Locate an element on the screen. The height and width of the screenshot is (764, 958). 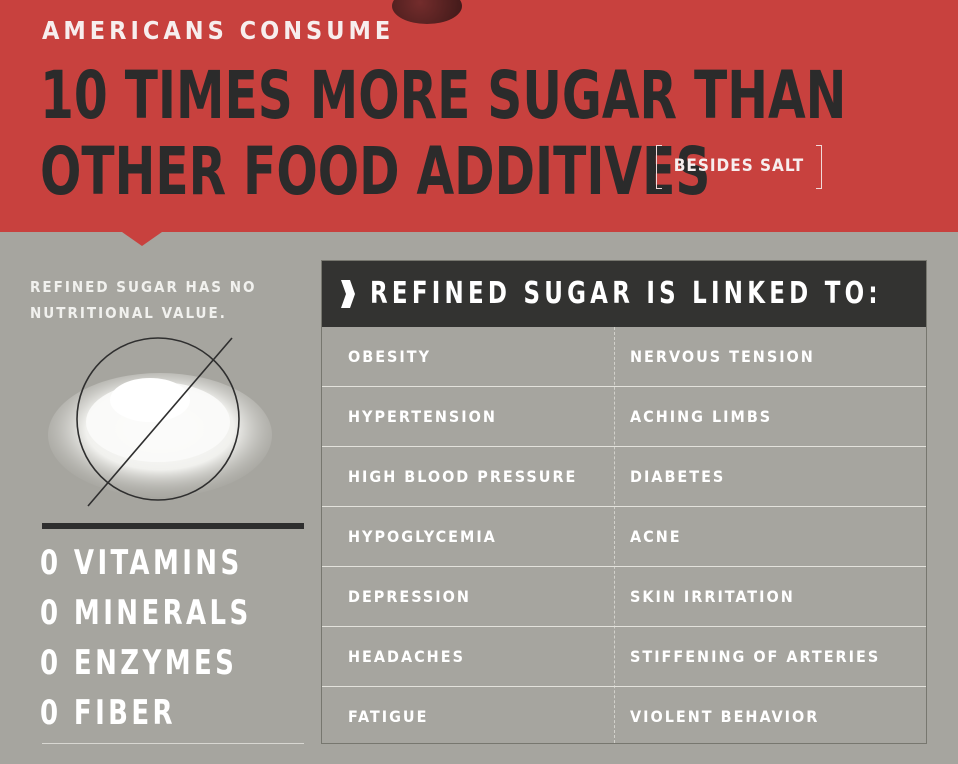
condition-right: DIABETES is located at coordinates (678, 476).